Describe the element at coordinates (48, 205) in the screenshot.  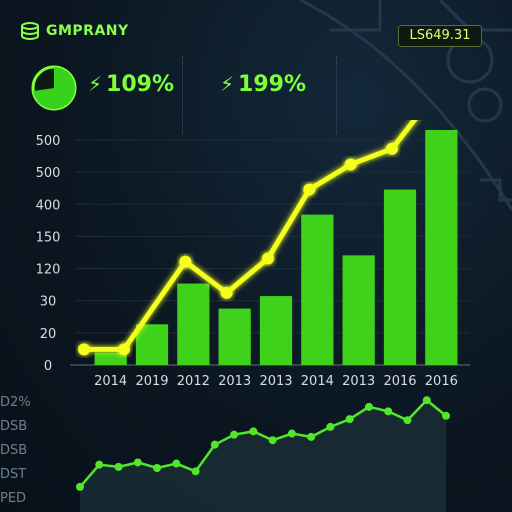
I see `y-tick-label: 400` at that location.